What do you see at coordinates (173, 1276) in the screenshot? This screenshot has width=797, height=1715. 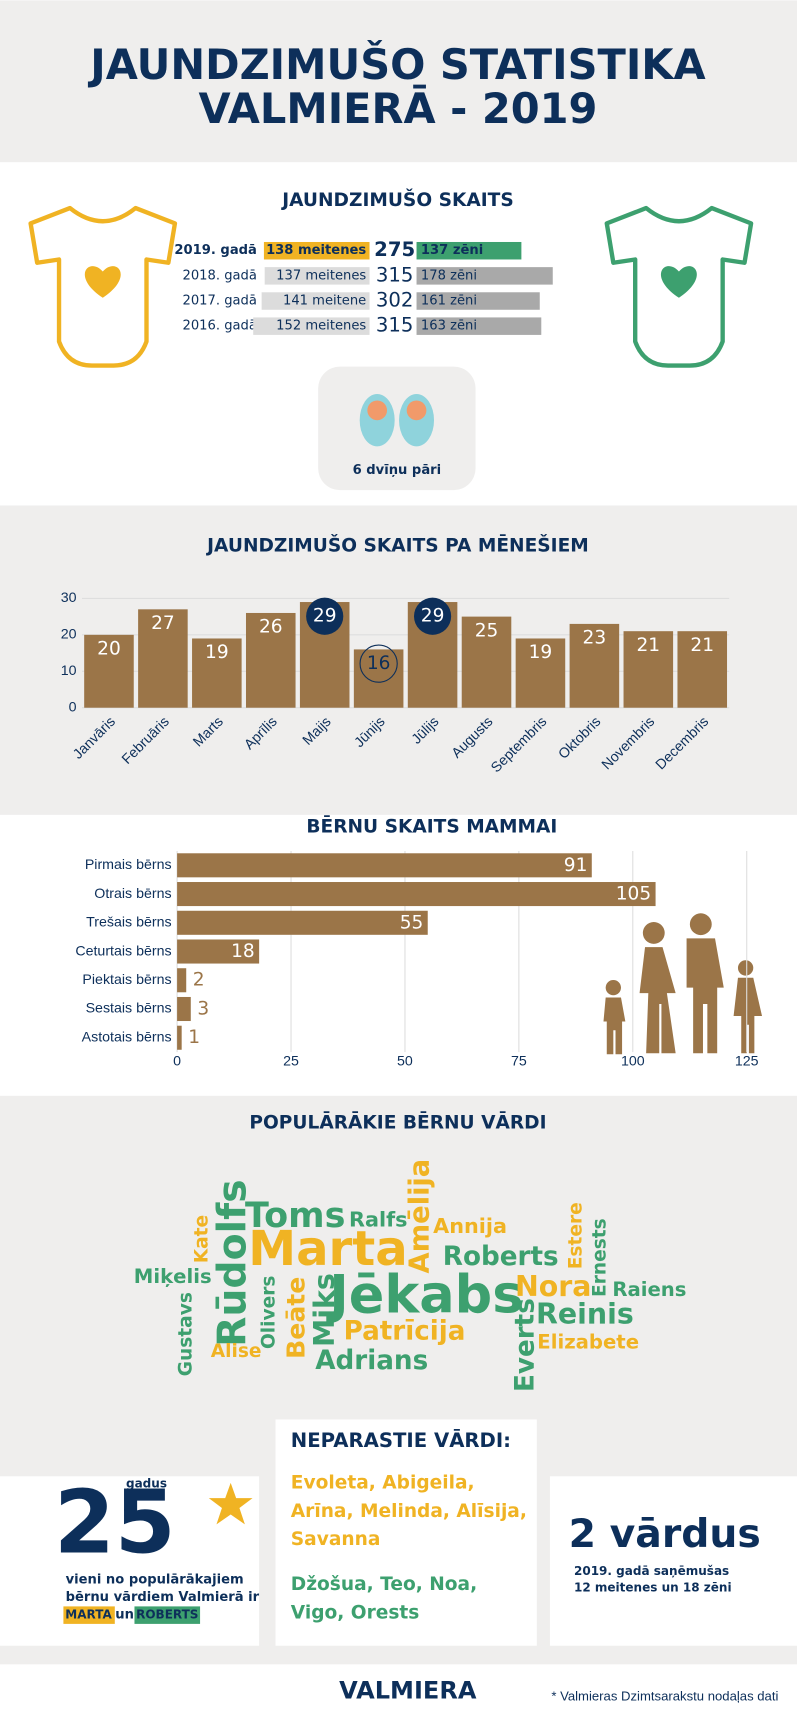 I see `name-word: Miķelis` at bounding box center [173, 1276].